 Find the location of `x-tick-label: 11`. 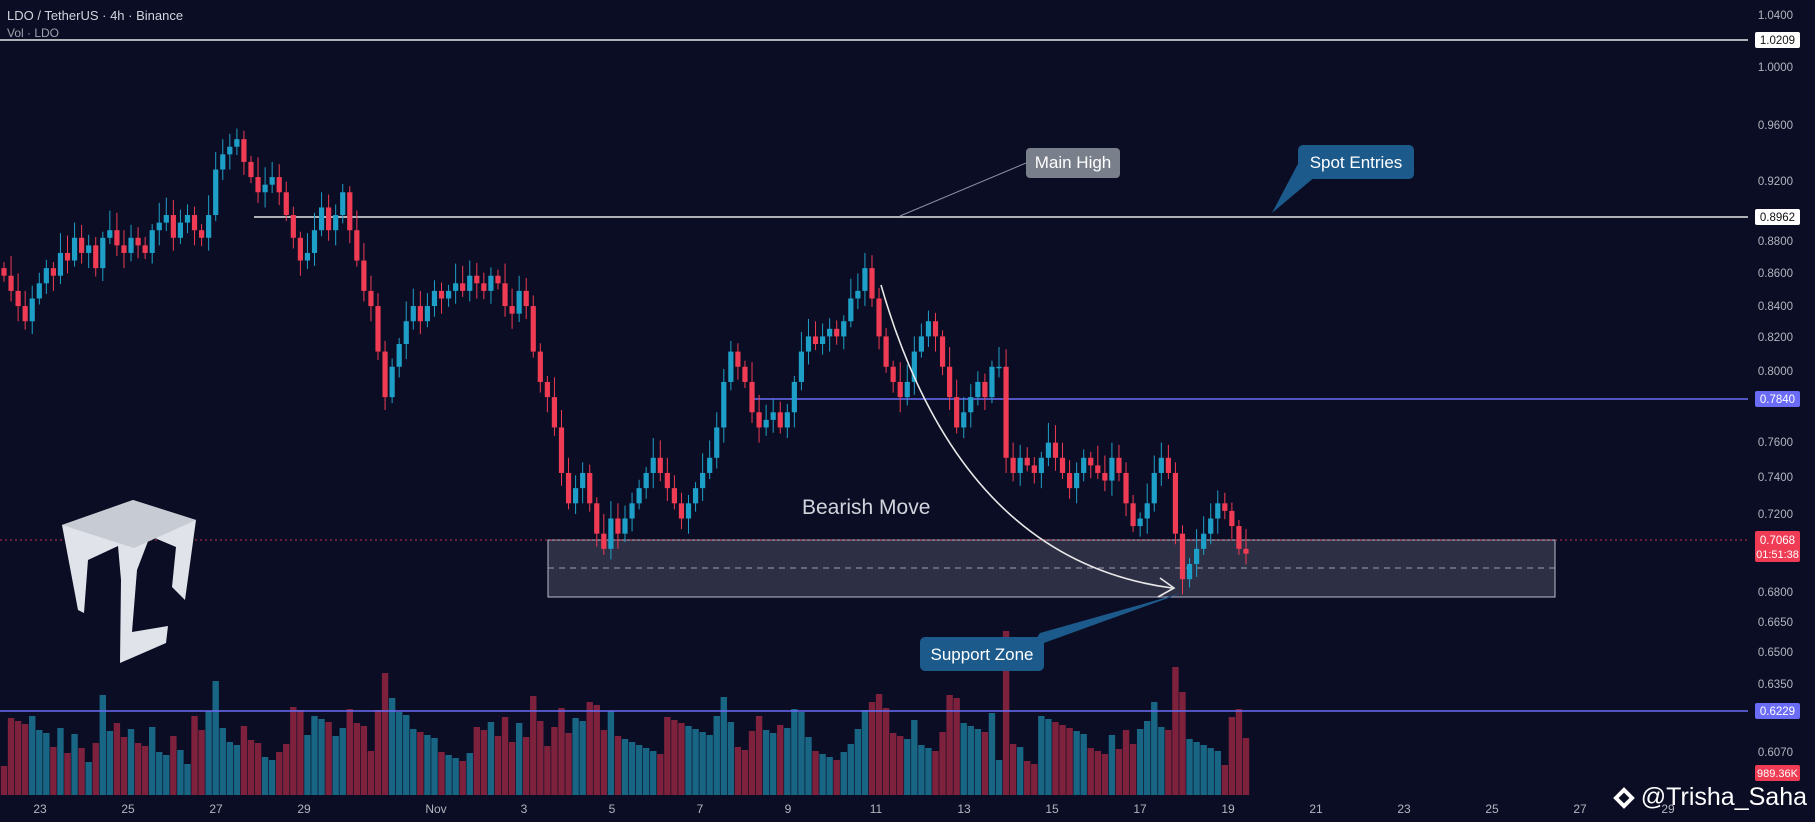

x-tick-label: 11 is located at coordinates (876, 809).